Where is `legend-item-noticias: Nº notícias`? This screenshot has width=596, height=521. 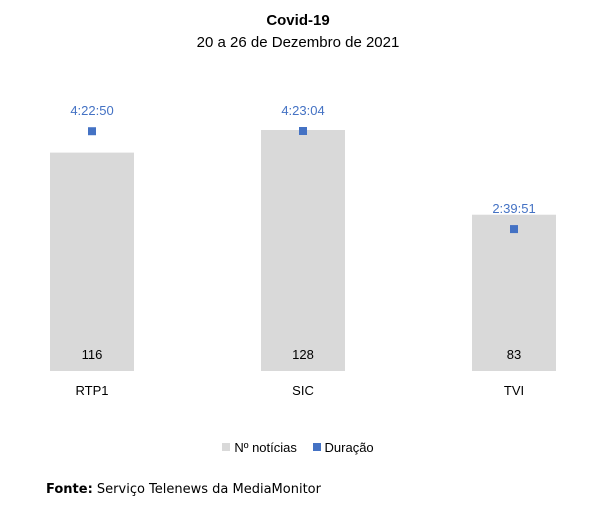 legend-item-noticias: Nº notícias is located at coordinates (259, 447).